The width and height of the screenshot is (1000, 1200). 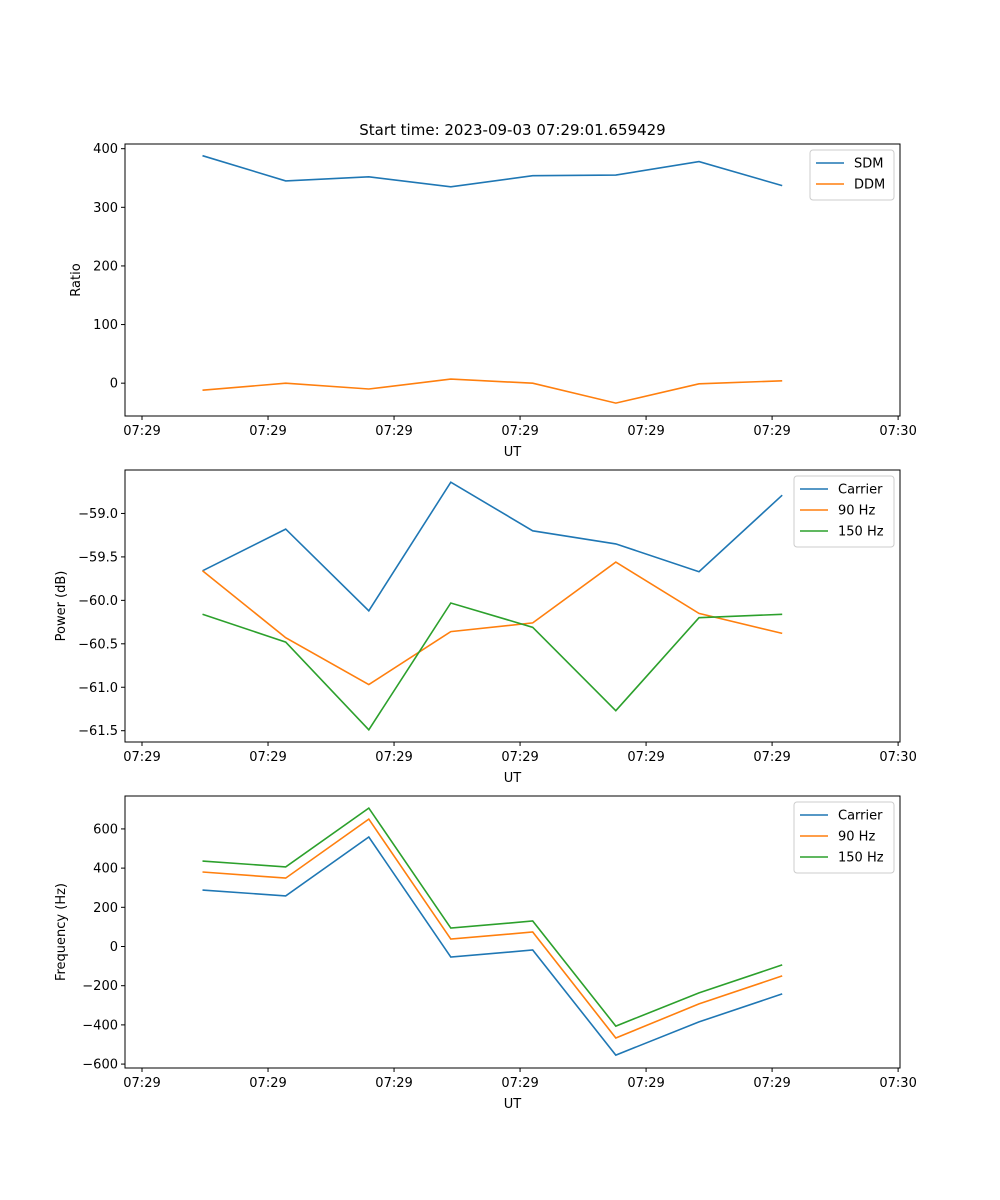 I want to click on y-tick-label: −400, so click(x=100, y=1025).